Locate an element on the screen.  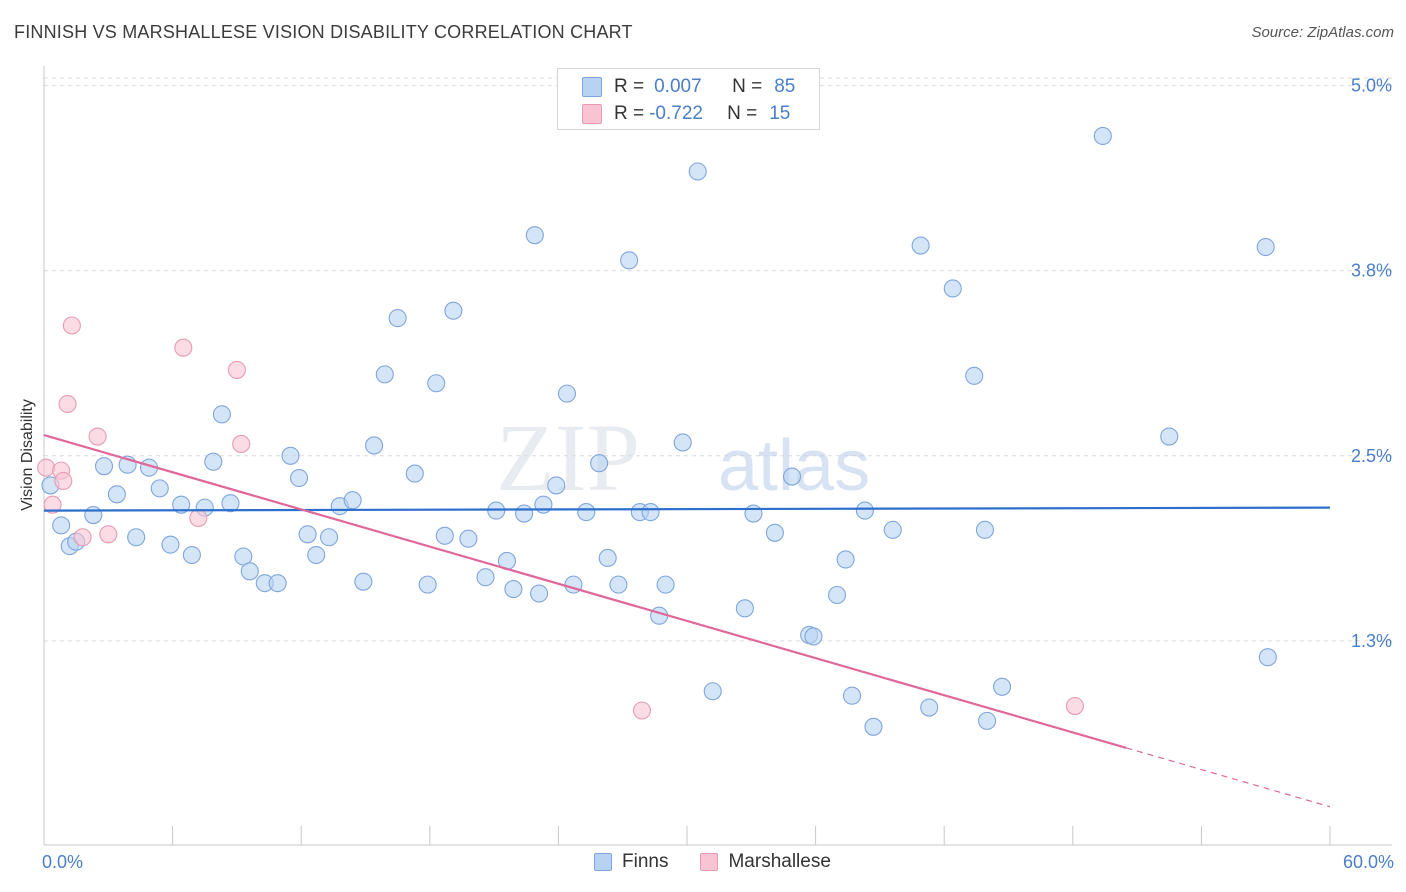
legend-r-label: R = is located at coordinates (629, 113).